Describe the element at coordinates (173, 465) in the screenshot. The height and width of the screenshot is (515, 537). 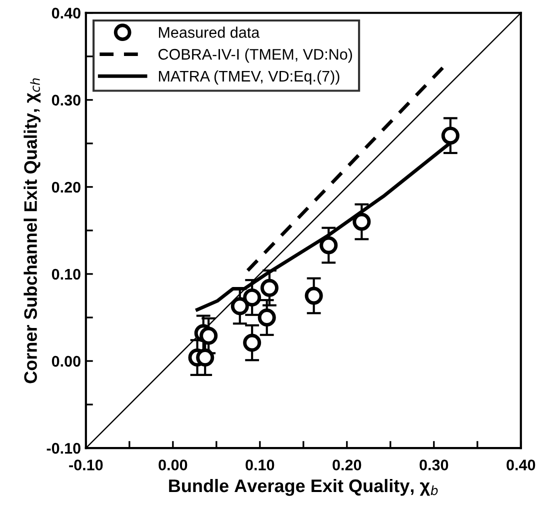
I see `x-tick-label: 0.00` at that location.